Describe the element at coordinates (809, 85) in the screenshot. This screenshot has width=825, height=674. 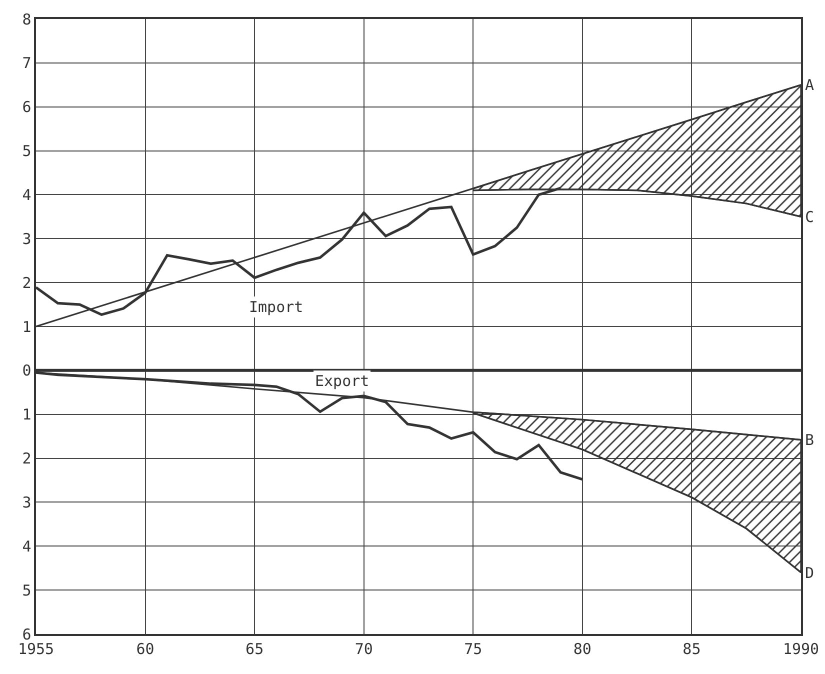
I see `series-label: A` at that location.